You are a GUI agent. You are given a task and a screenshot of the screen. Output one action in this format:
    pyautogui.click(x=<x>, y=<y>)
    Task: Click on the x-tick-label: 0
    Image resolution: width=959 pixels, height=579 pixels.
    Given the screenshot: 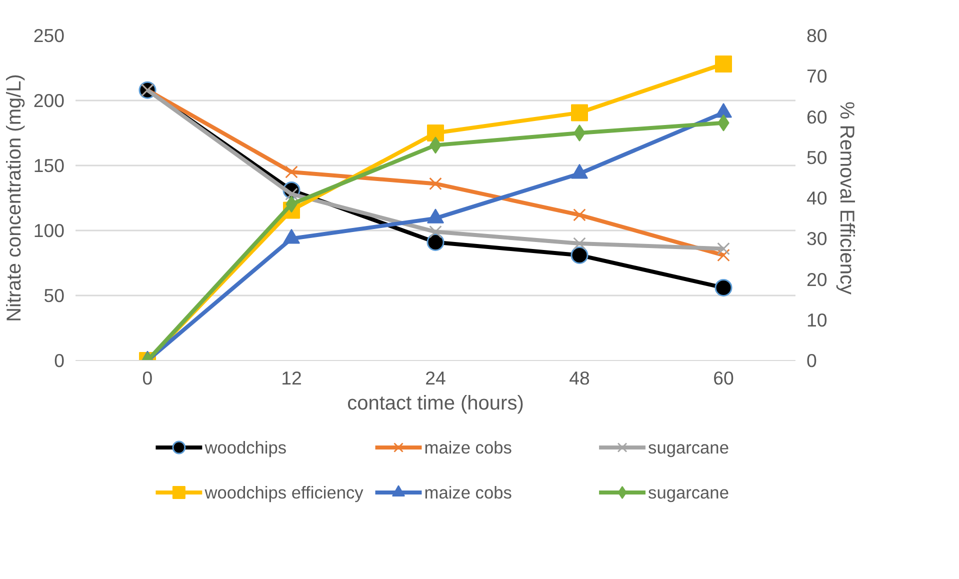 What is the action you would take?
    pyautogui.click(x=147, y=378)
    